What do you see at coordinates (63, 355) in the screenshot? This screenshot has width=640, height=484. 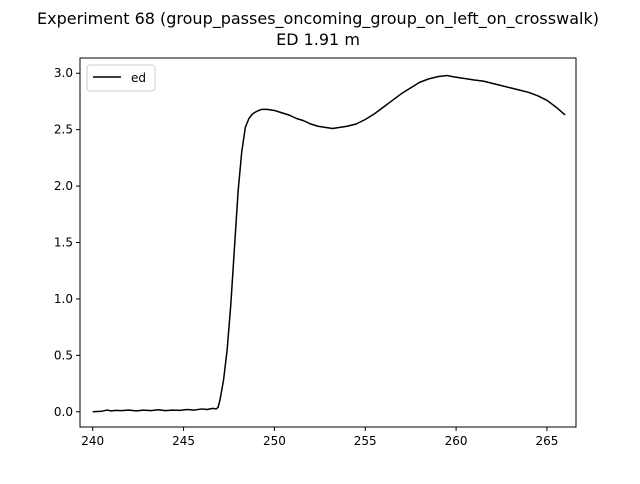 I see `y-tick-label: 0.5` at bounding box center [63, 355].